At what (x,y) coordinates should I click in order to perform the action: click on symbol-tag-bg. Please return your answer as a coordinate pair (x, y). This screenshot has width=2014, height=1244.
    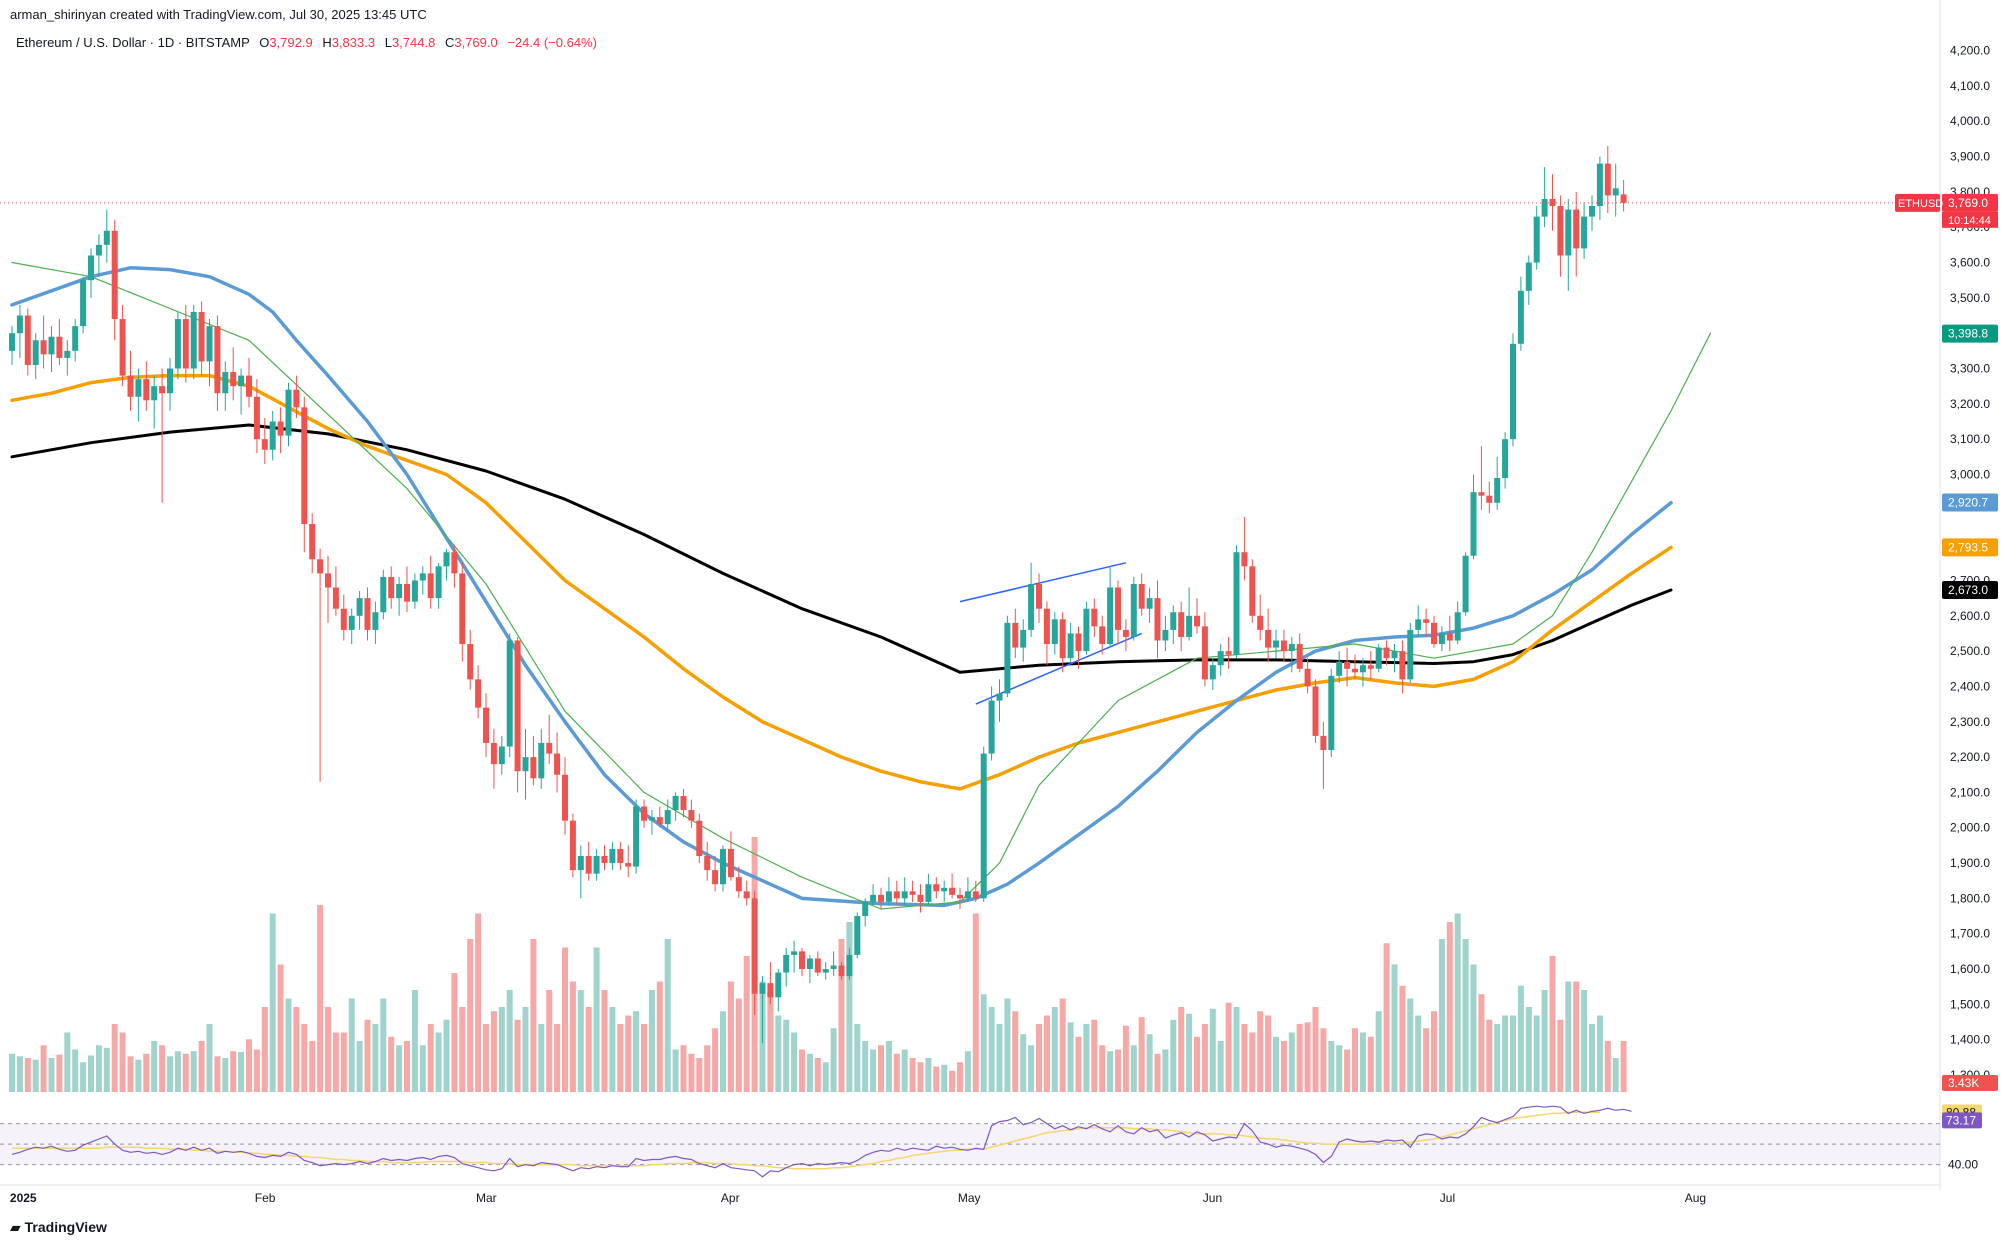
    Looking at the image, I should click on (1917, 202).